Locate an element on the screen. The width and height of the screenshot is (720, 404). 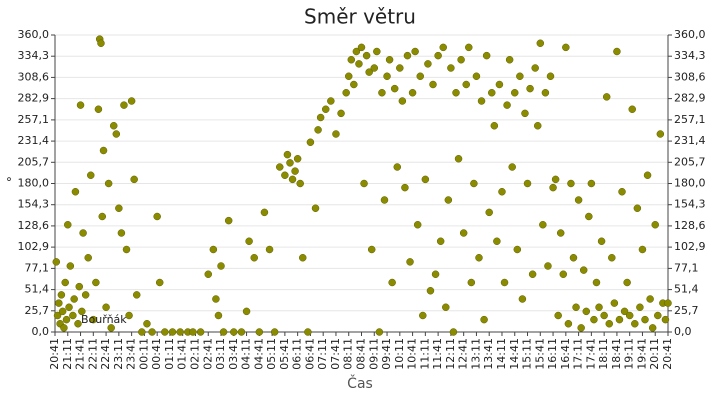
x-tick-label: 17:41 is located at coordinates (590, 354).